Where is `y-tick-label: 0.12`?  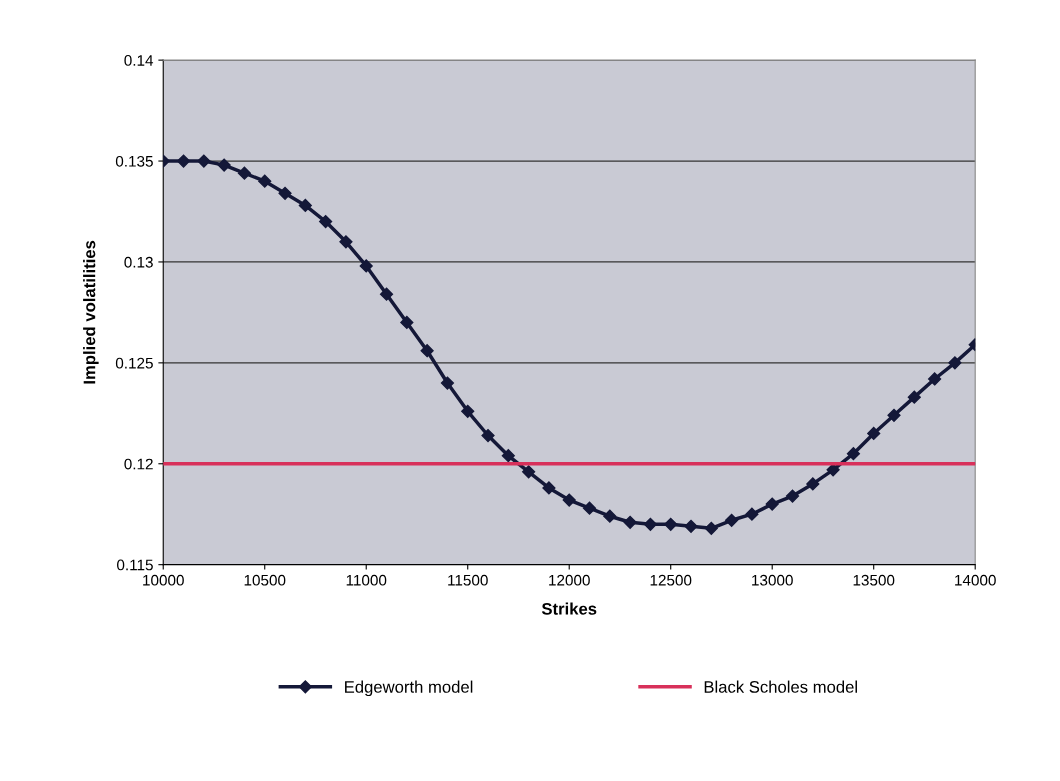 y-tick-label: 0.12 is located at coordinates (138, 464).